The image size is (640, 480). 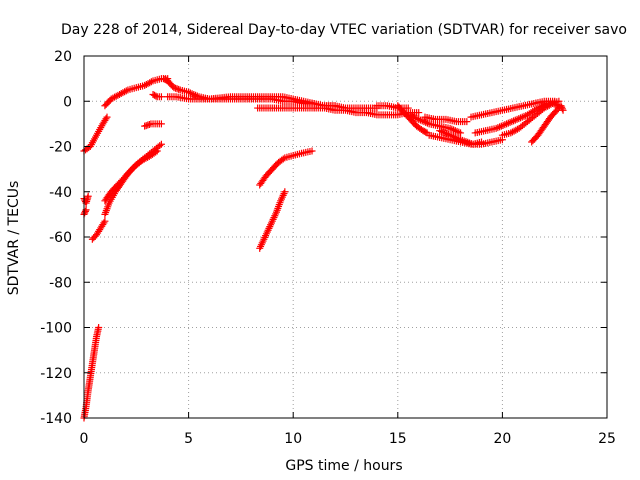 I want to click on x-tick-label: 15, so click(x=398, y=439).